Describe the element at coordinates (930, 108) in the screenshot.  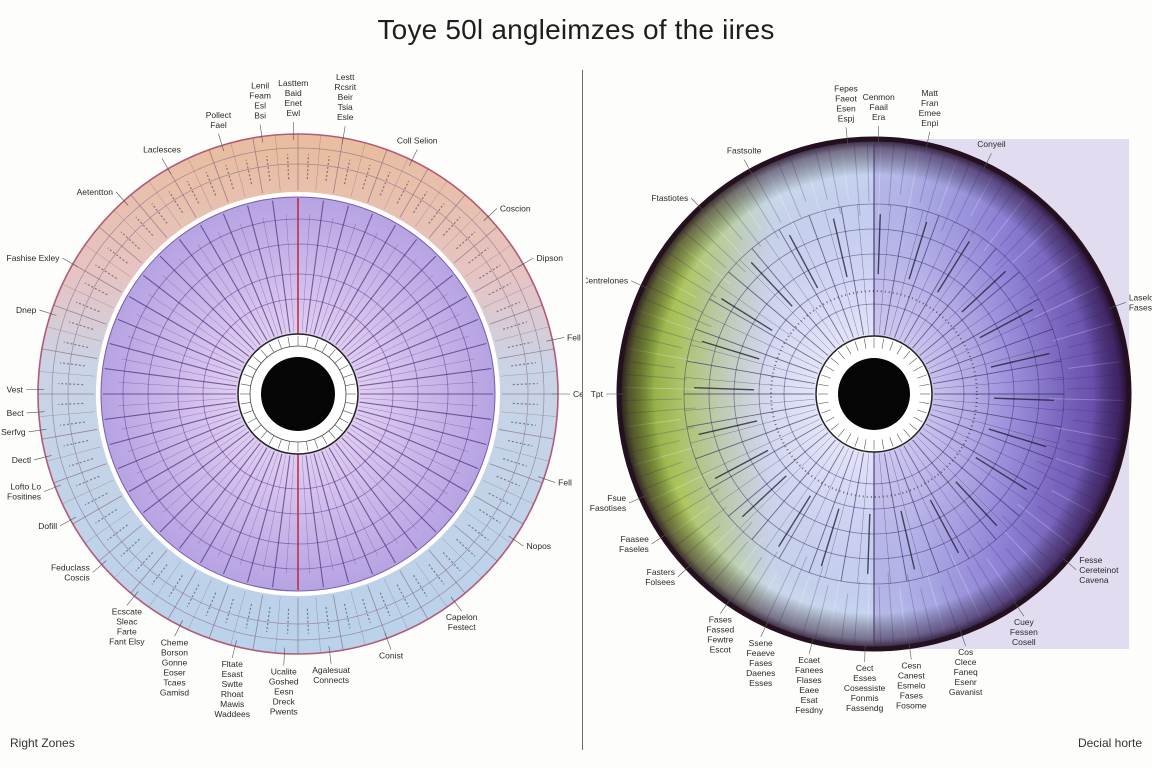
I see `right-zone-label: Matt Fran Emee Enpi` at that location.